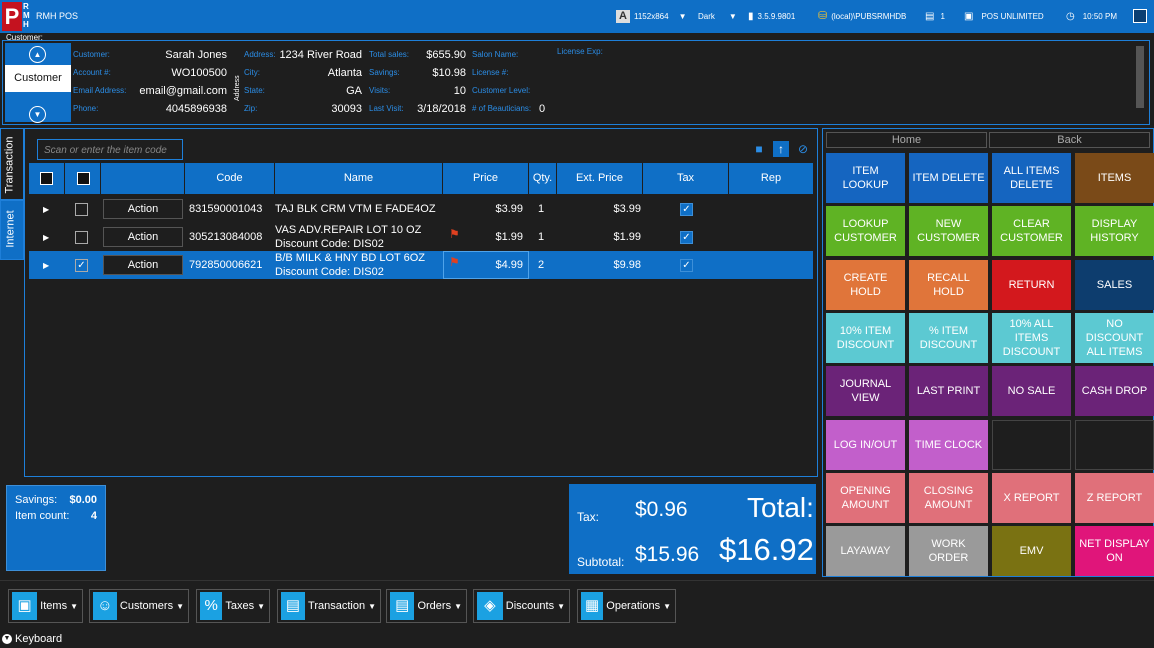 The image size is (1154, 648). I want to click on tax-value: $0.96, so click(661, 509).